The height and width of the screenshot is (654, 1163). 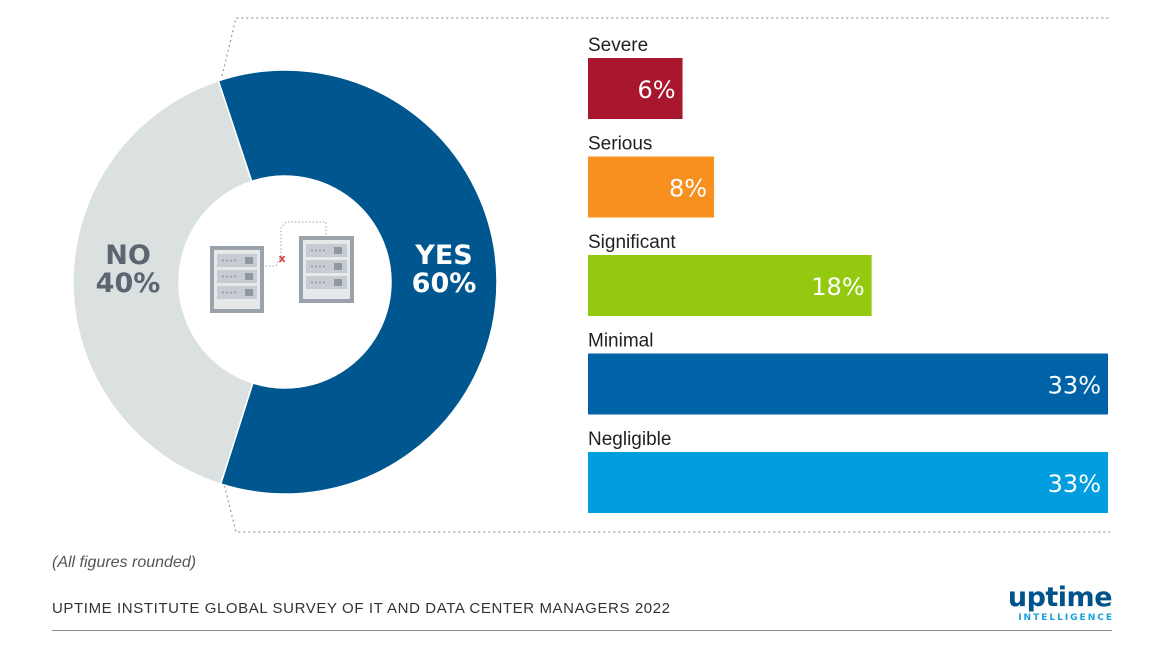 What do you see at coordinates (837, 287) in the screenshot?
I see `bar-value-significant: 18%` at bounding box center [837, 287].